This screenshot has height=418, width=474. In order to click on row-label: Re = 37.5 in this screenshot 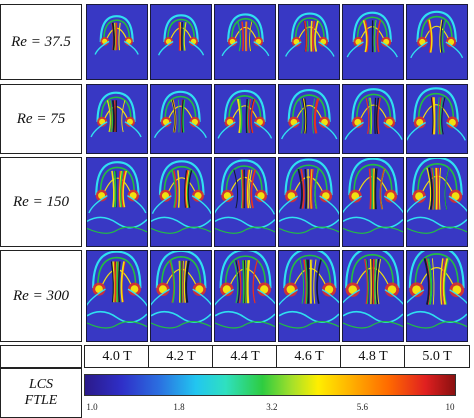, I will do `click(41, 42)`.